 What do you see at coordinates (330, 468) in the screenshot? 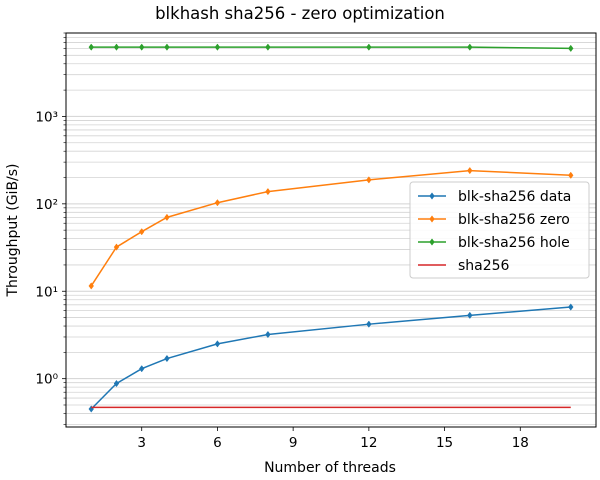
I see `x-axis-label: Number of threads` at bounding box center [330, 468].